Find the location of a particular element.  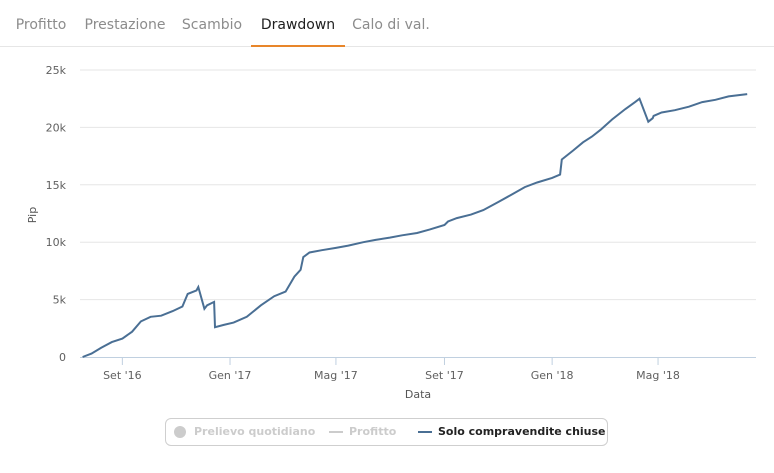

circle-marker-icon is located at coordinates (180, 432).